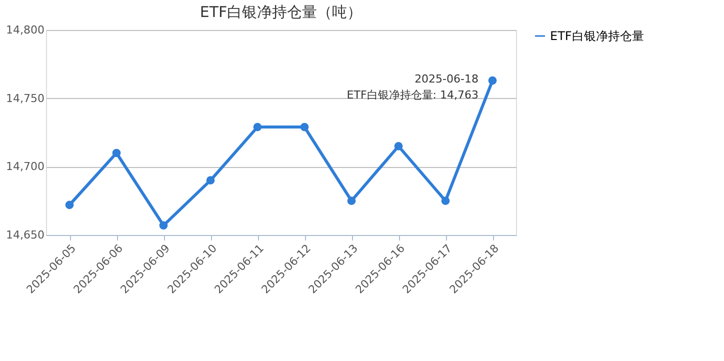 The image size is (724, 361). What do you see at coordinates (25, 30) in the screenshot?
I see `y-tick-label: 14,800` at bounding box center [25, 30].